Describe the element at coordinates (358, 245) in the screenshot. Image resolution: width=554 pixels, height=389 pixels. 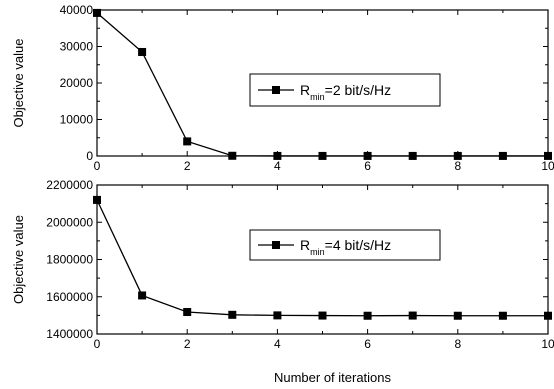
I see `legend-label-rest: =4 bit/s/Hz` at that location.